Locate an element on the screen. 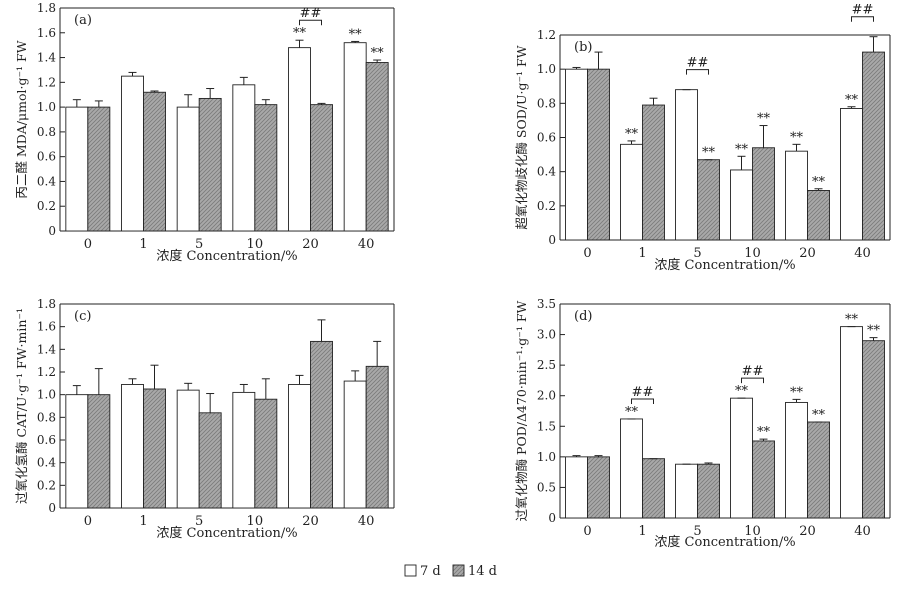 This screenshot has width=900, height=590. panel-label: (a) is located at coordinates (83, 20).